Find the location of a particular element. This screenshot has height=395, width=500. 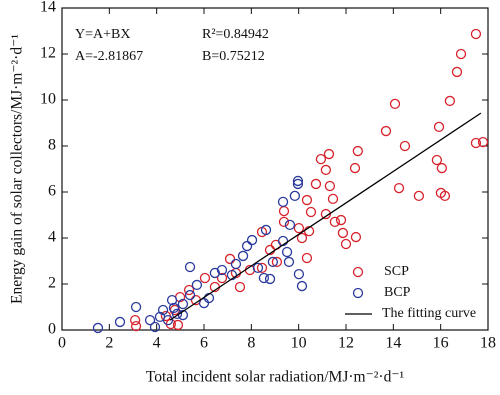

x-tick-label: 18 is located at coordinates (488, 343).